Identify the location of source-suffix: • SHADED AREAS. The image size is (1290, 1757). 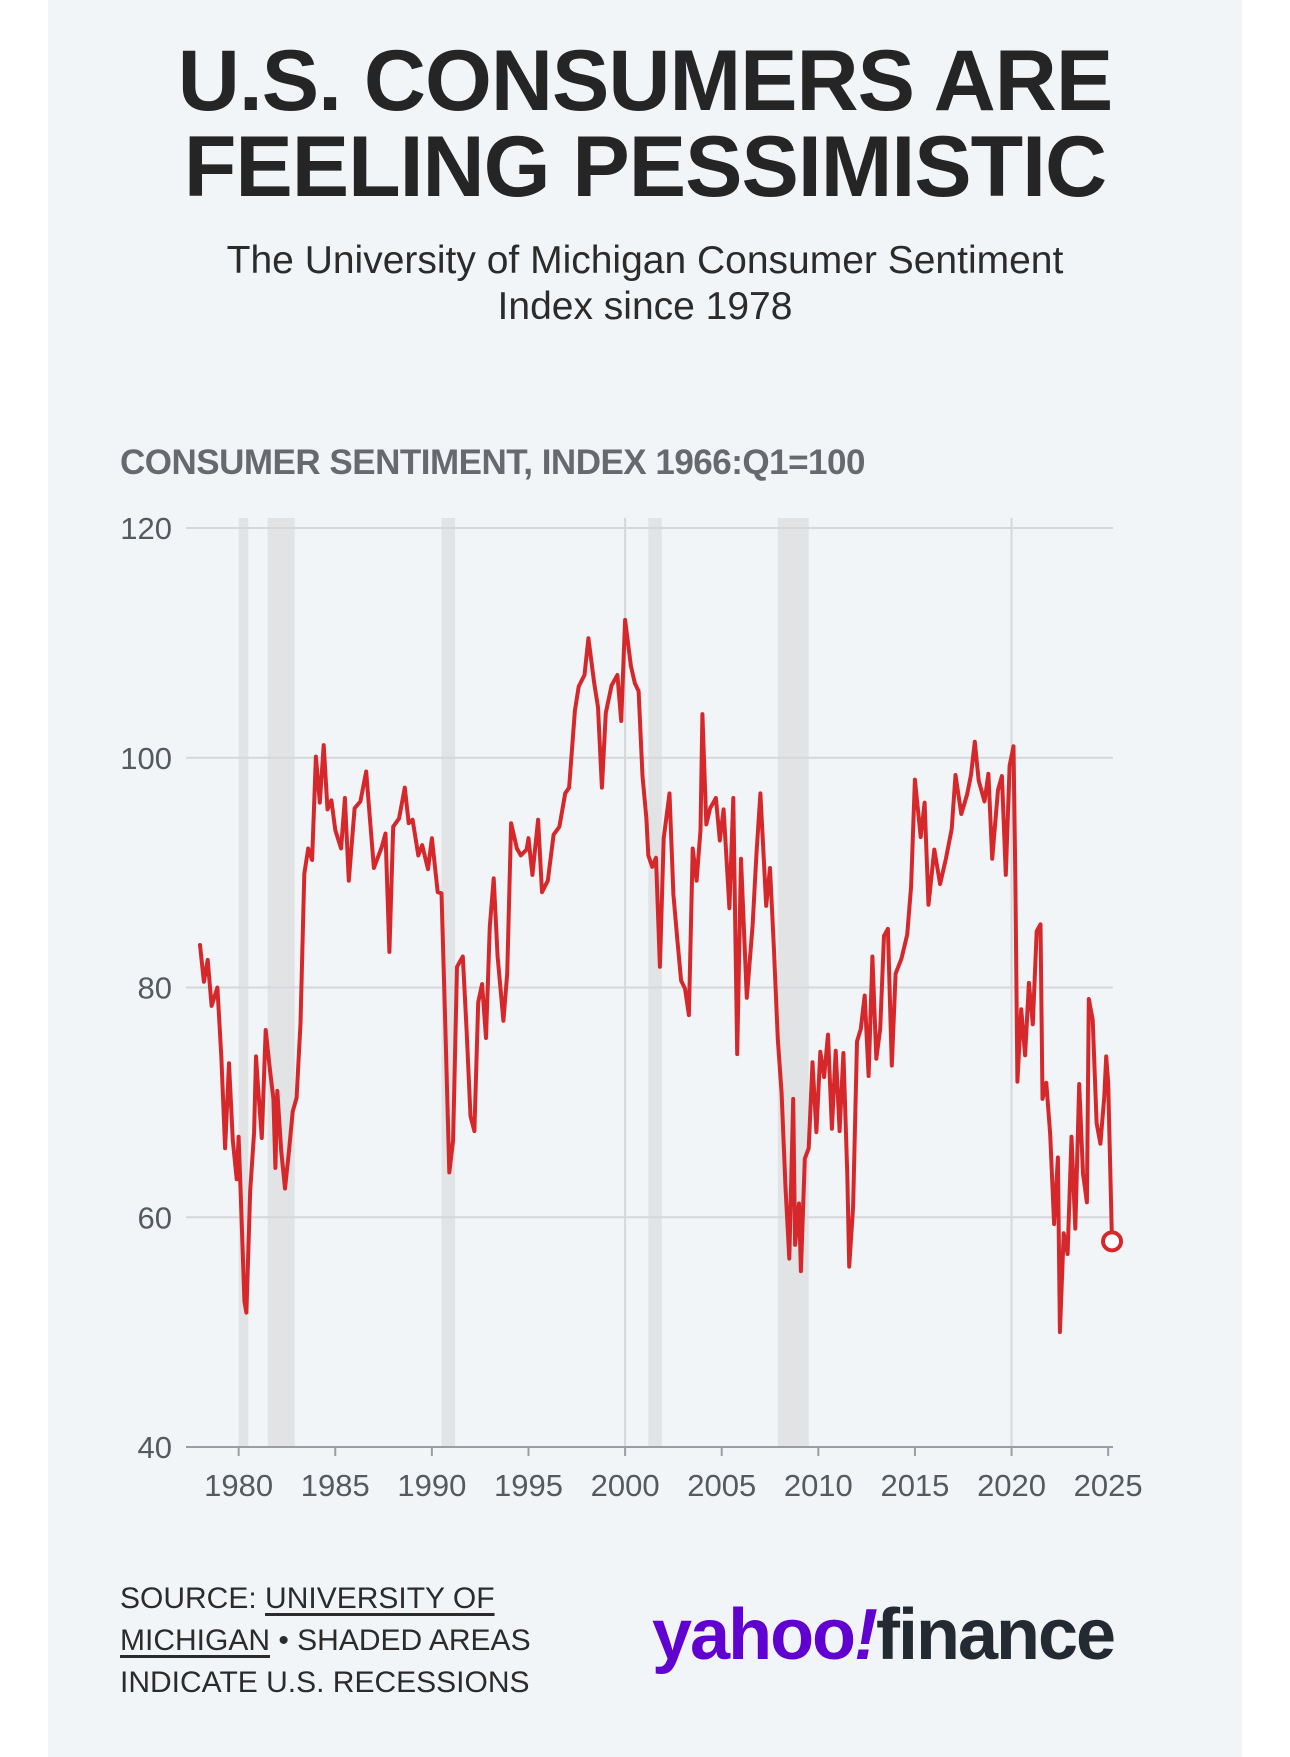
(400, 1640).